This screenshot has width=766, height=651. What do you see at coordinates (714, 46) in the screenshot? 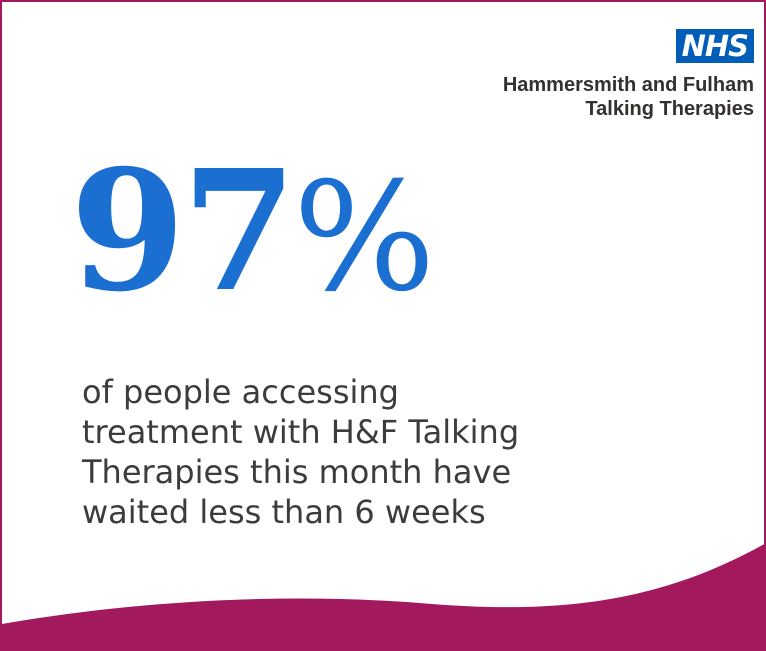
I see `nhs-badge: NHS` at bounding box center [714, 46].